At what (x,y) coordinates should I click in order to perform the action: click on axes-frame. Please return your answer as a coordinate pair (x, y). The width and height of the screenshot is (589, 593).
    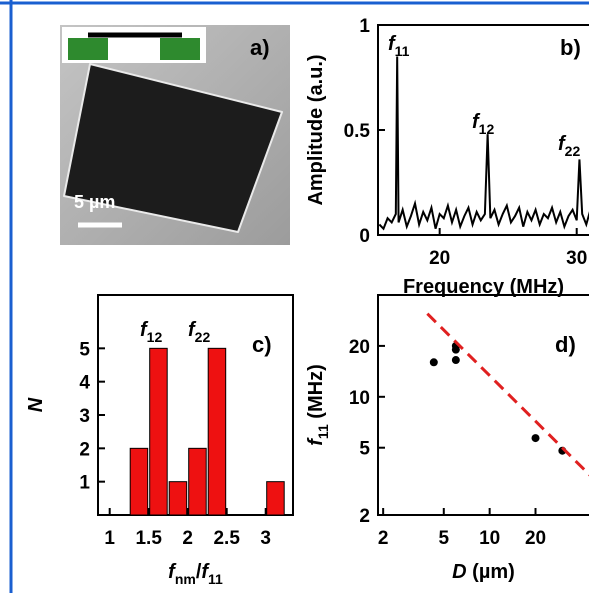
    Looking at the image, I should click on (483, 405).